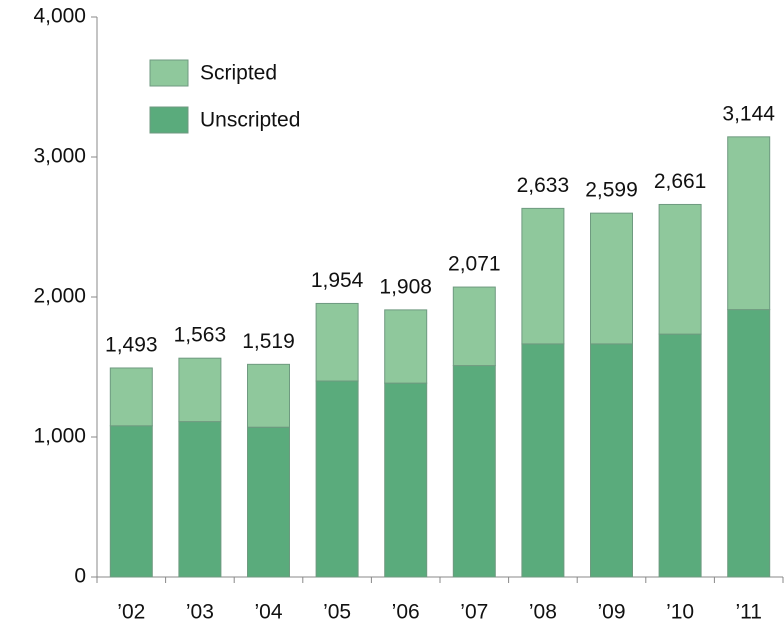  I want to click on x-tick-label: ’08, so click(543, 612).